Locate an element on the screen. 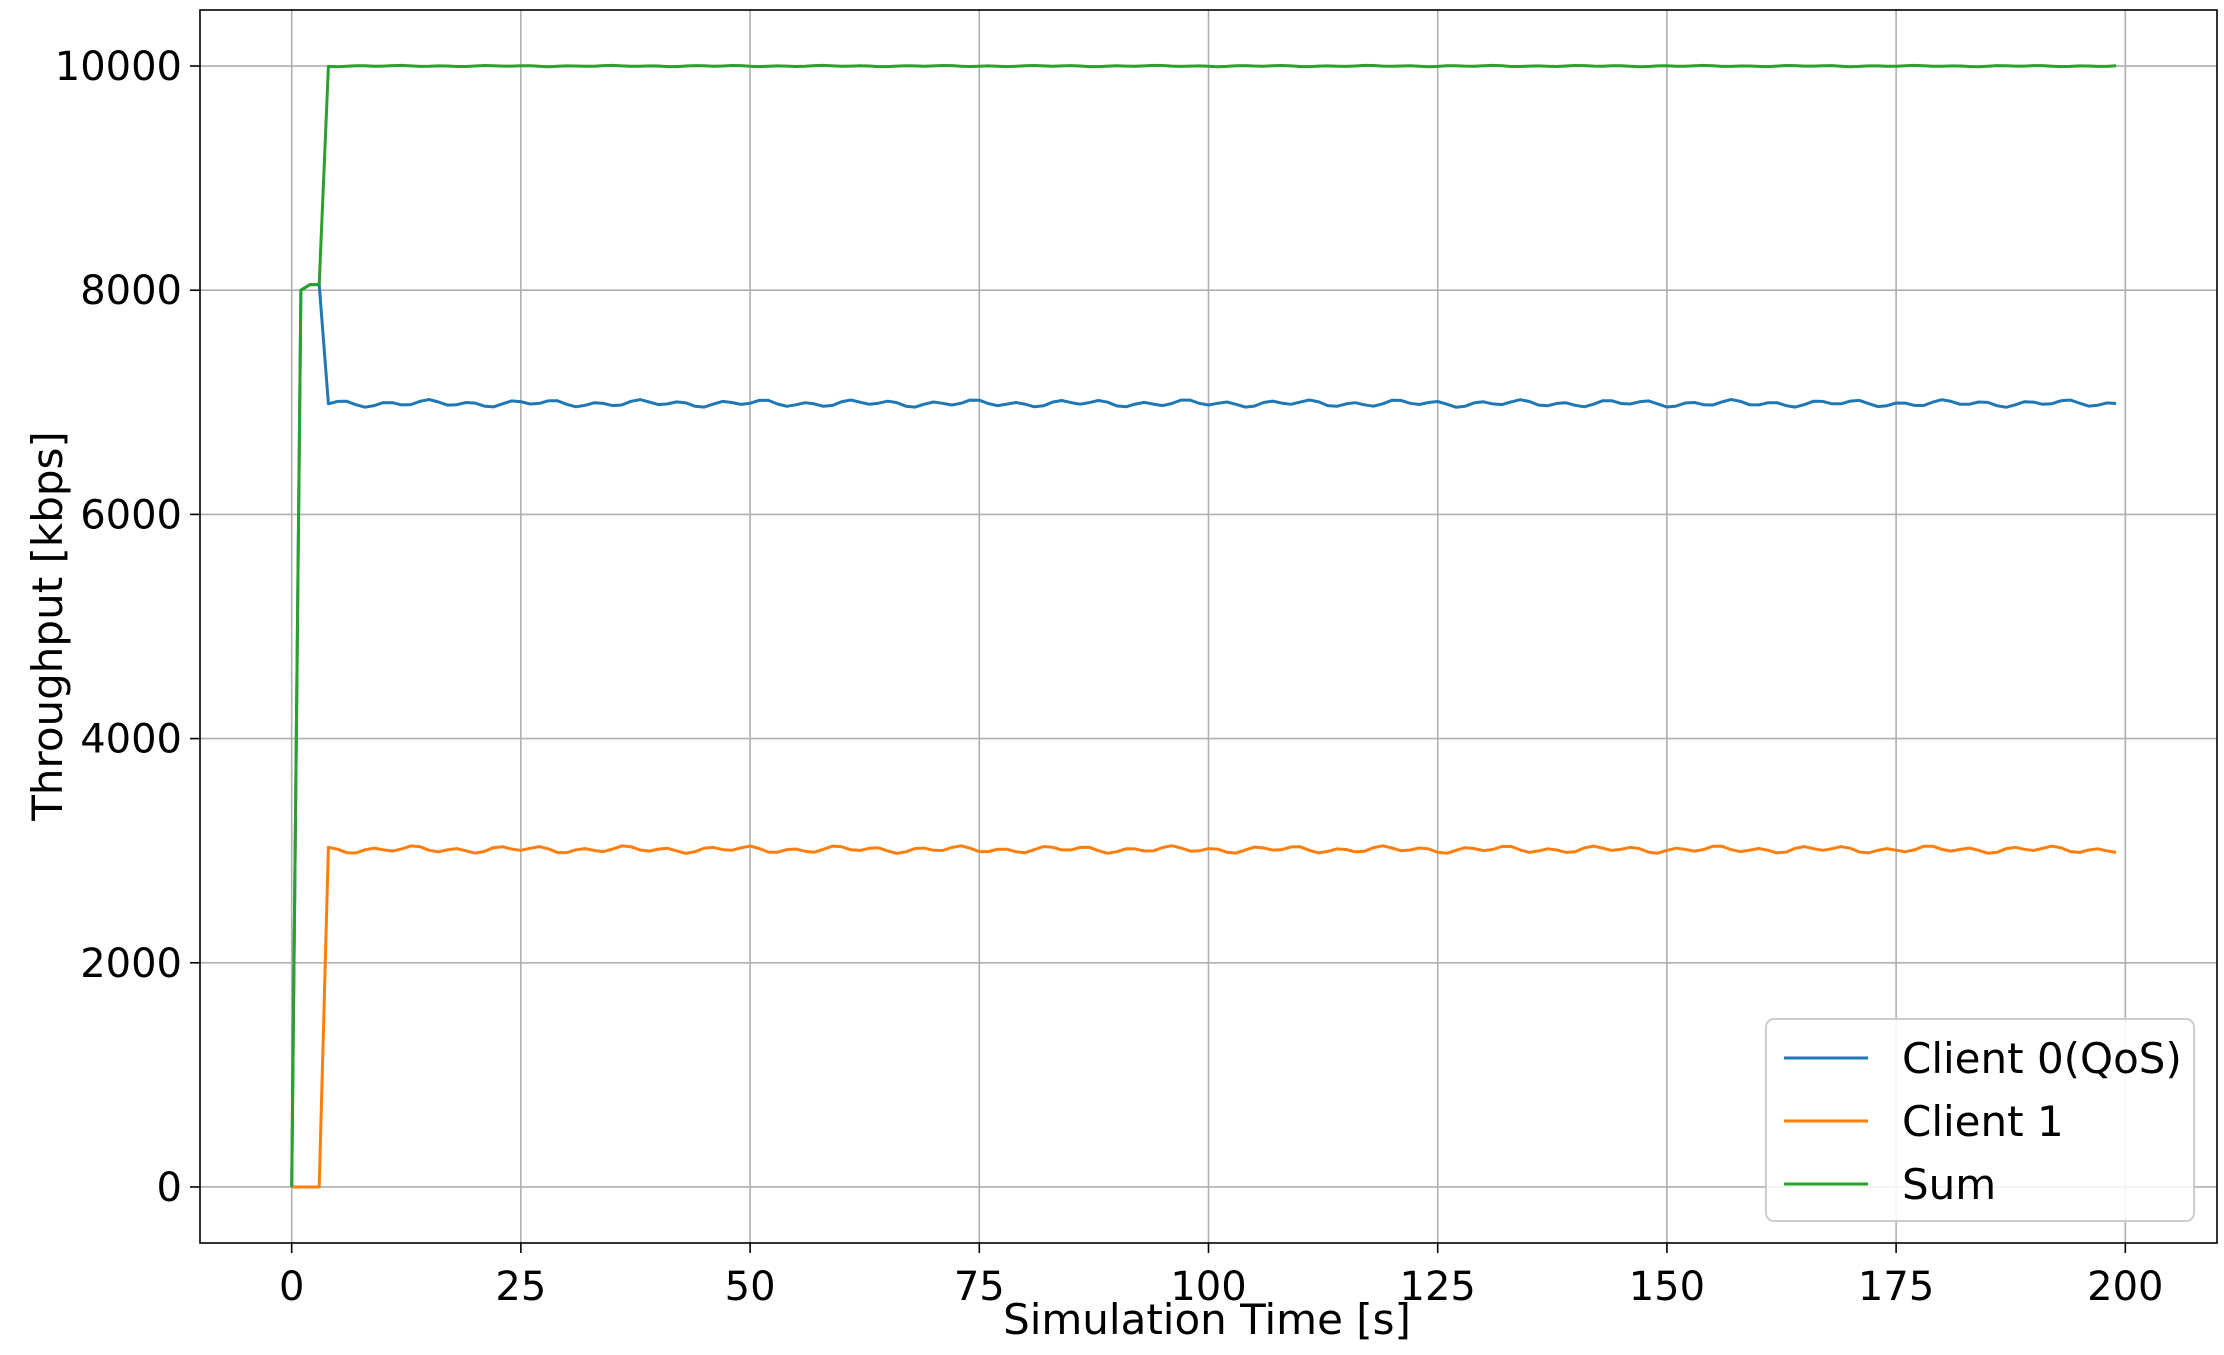 The height and width of the screenshot is (1355, 2224). legend-label-2: Sum is located at coordinates (1949, 1184).